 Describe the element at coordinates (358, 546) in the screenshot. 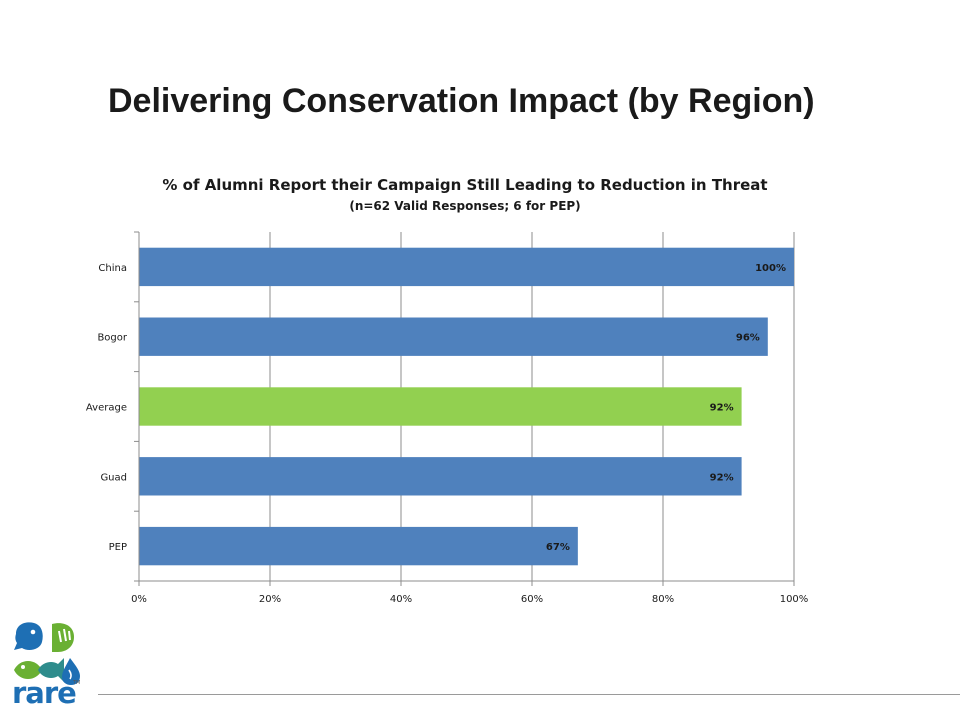

I see `bar-pep` at that location.